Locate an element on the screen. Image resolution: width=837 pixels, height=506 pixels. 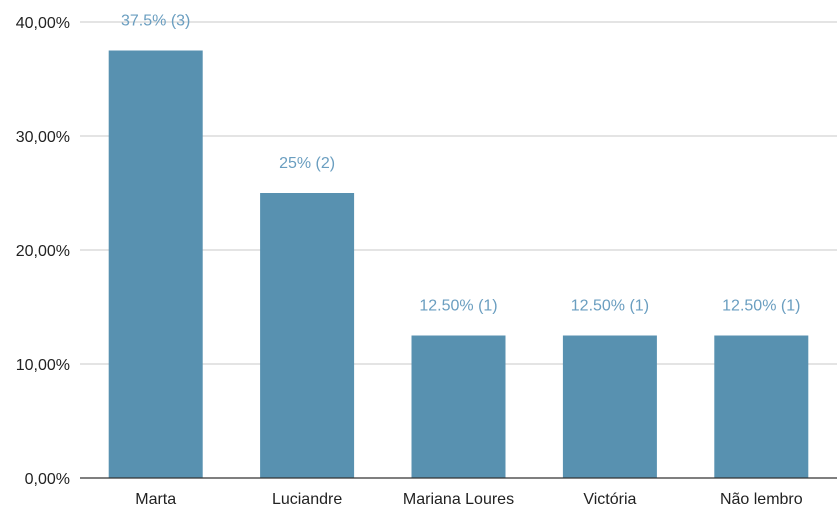
x-category-label: Marta is located at coordinates (155, 498).